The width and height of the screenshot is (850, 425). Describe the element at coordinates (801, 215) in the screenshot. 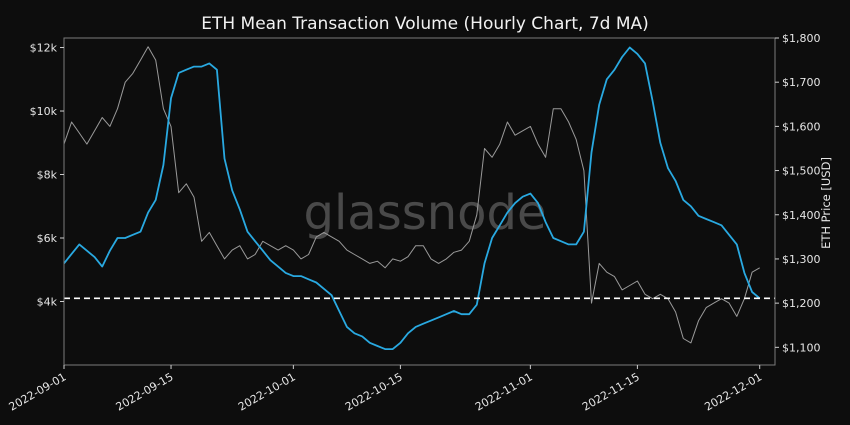

I see `right-tick-label: $1,400` at that location.